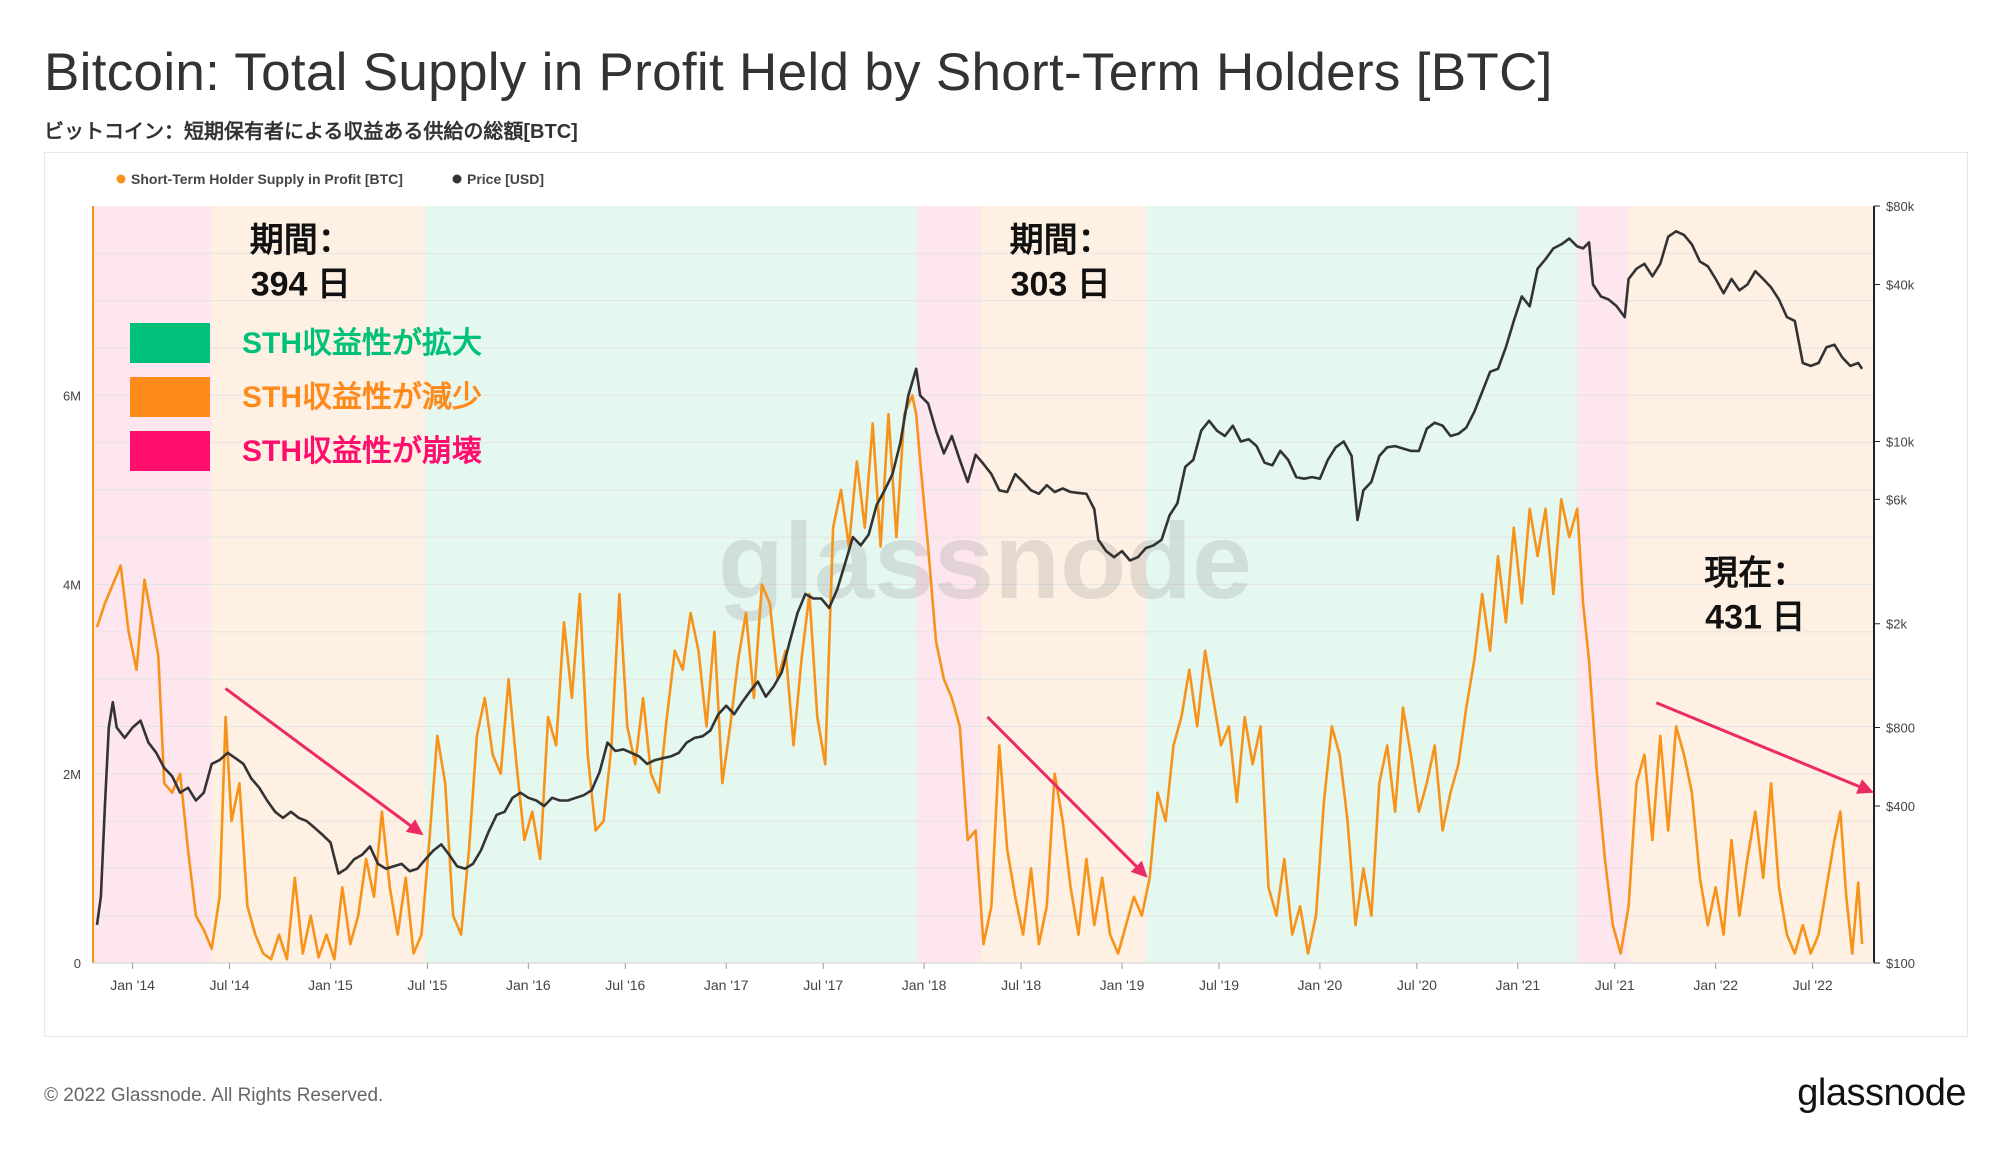 This screenshot has width=2000, height=1152. What do you see at coordinates (985, 560) in the screenshot?
I see `watermark: glassnode` at bounding box center [985, 560].